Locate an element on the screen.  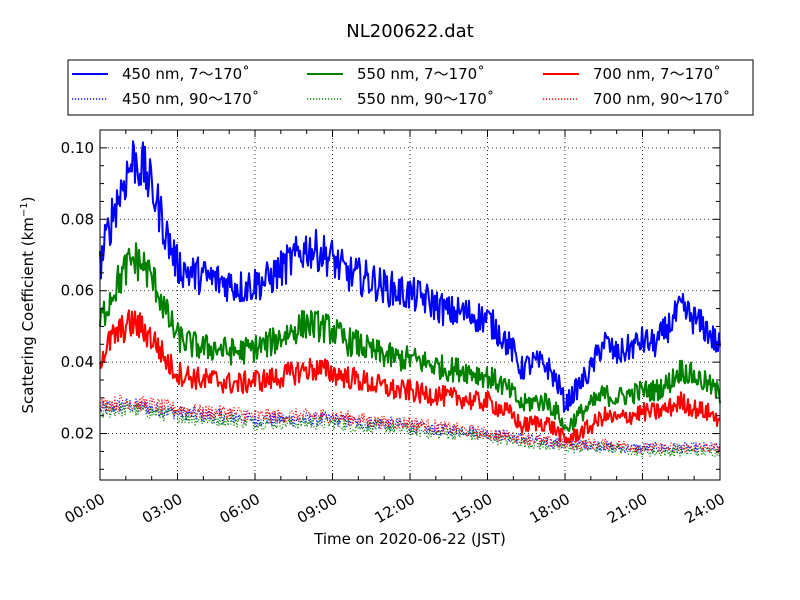
x-tick-label: 09:00 is located at coordinates (317, 508).